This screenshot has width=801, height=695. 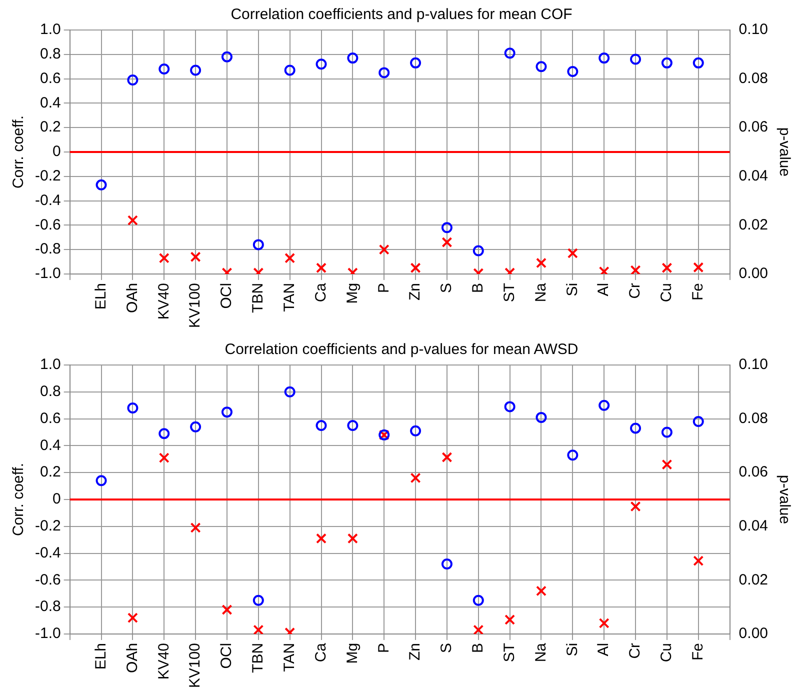 I want to click on y2-tick-label: 0.10, so click(x=753, y=365).